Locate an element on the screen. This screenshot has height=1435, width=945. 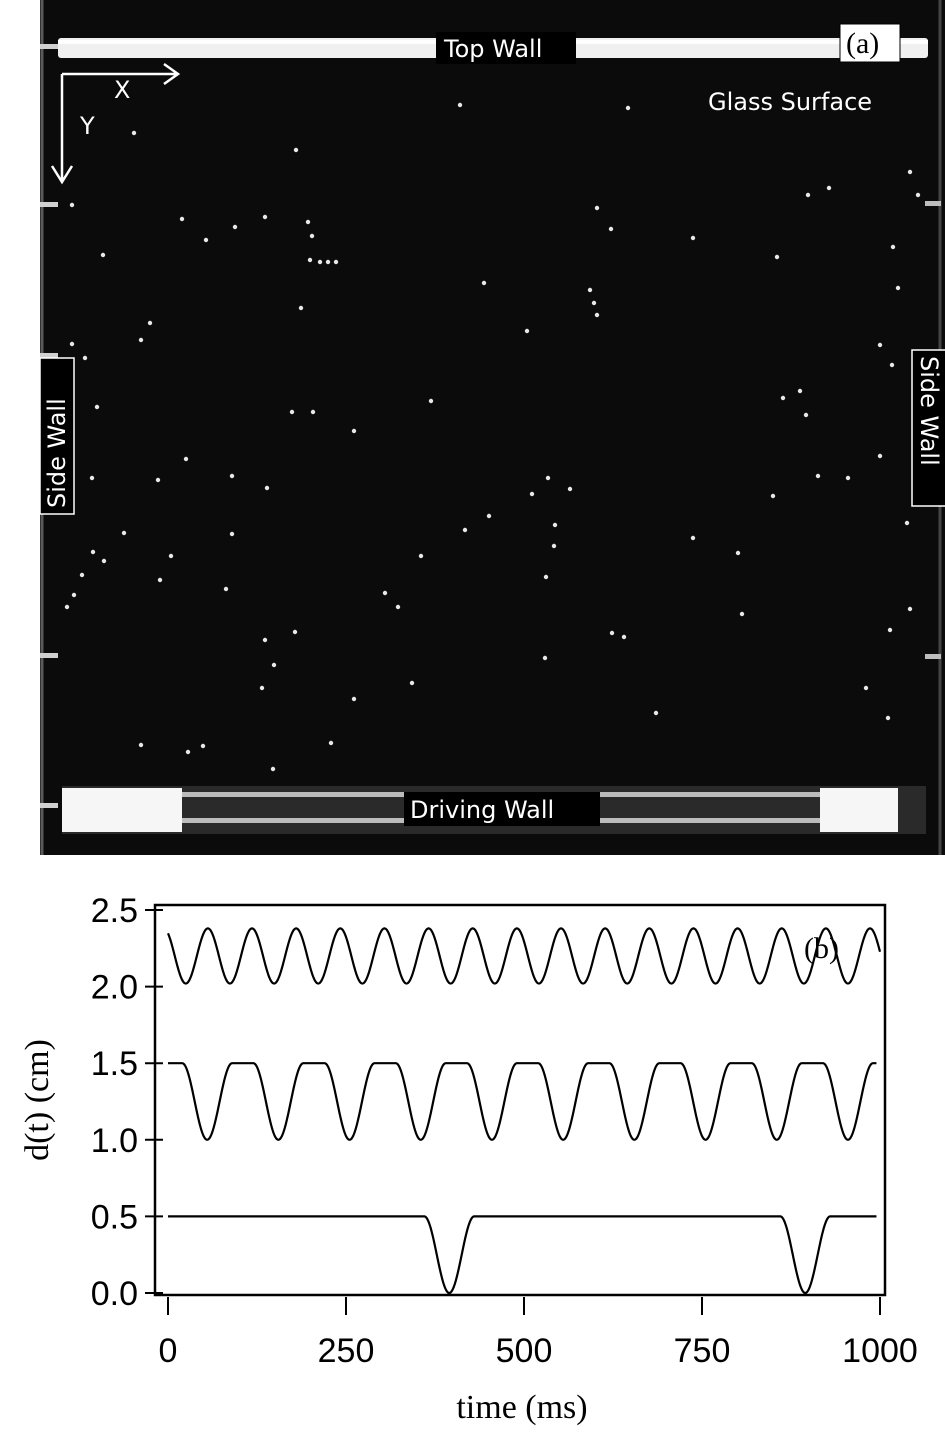
y-tick-label: 0.5 is located at coordinates (114, 1217).